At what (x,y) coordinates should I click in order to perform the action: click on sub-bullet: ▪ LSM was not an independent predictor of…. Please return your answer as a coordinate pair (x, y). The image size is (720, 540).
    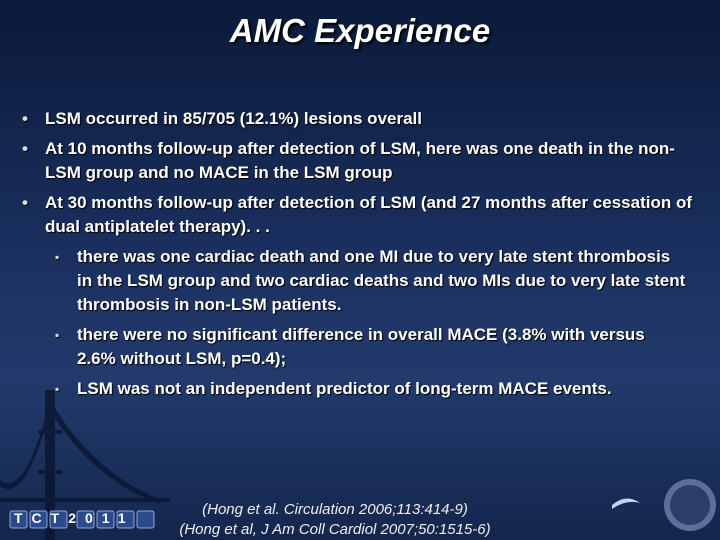
    Looking at the image, I should click on (371, 389).